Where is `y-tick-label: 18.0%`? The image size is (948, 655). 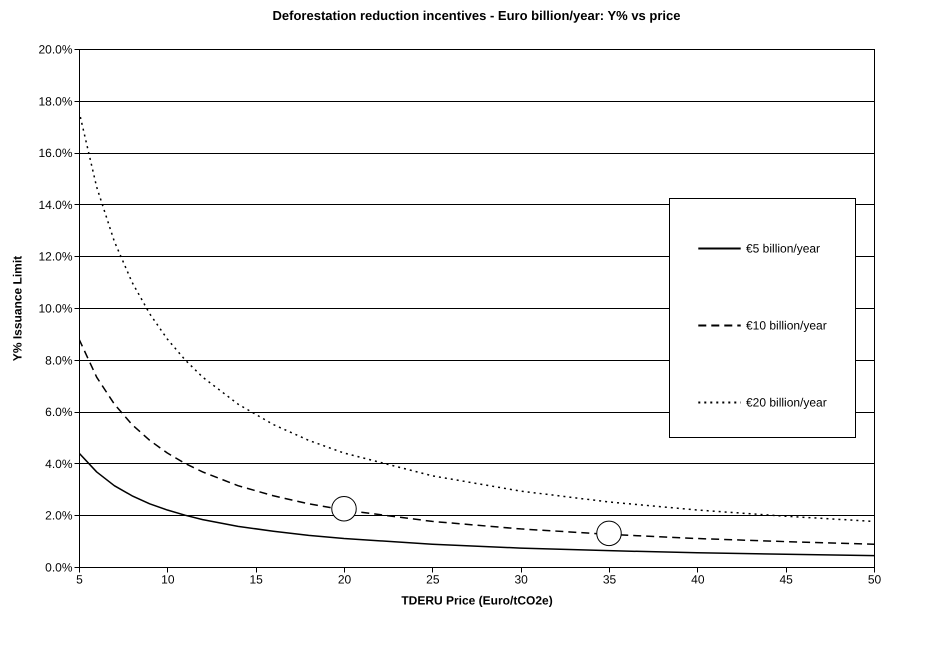 y-tick-label: 18.0% is located at coordinates (55, 101).